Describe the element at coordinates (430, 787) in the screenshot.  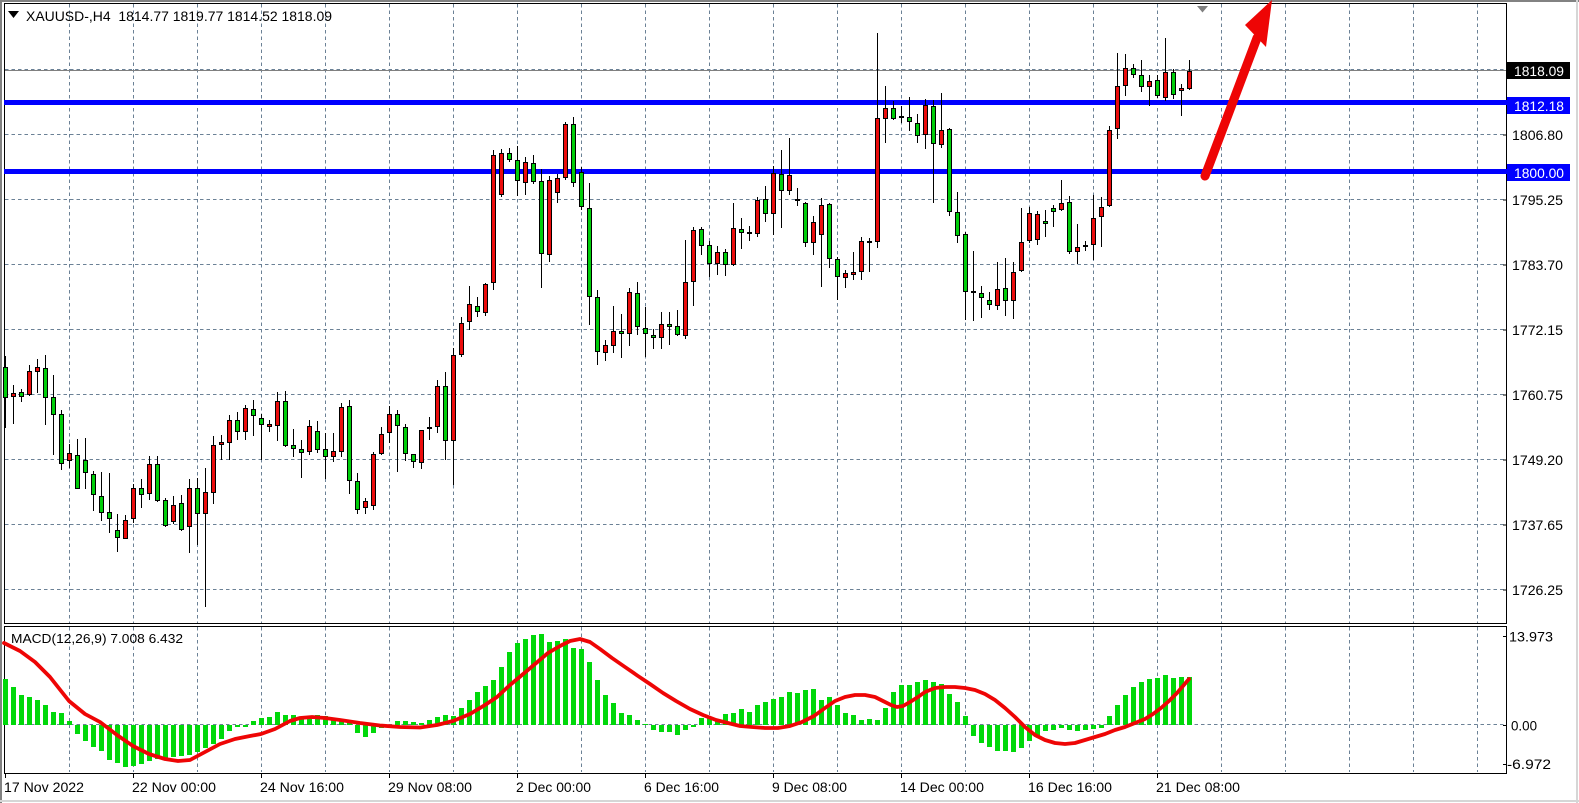
I see `svg-text: 29 Nov 08:00` at that location.